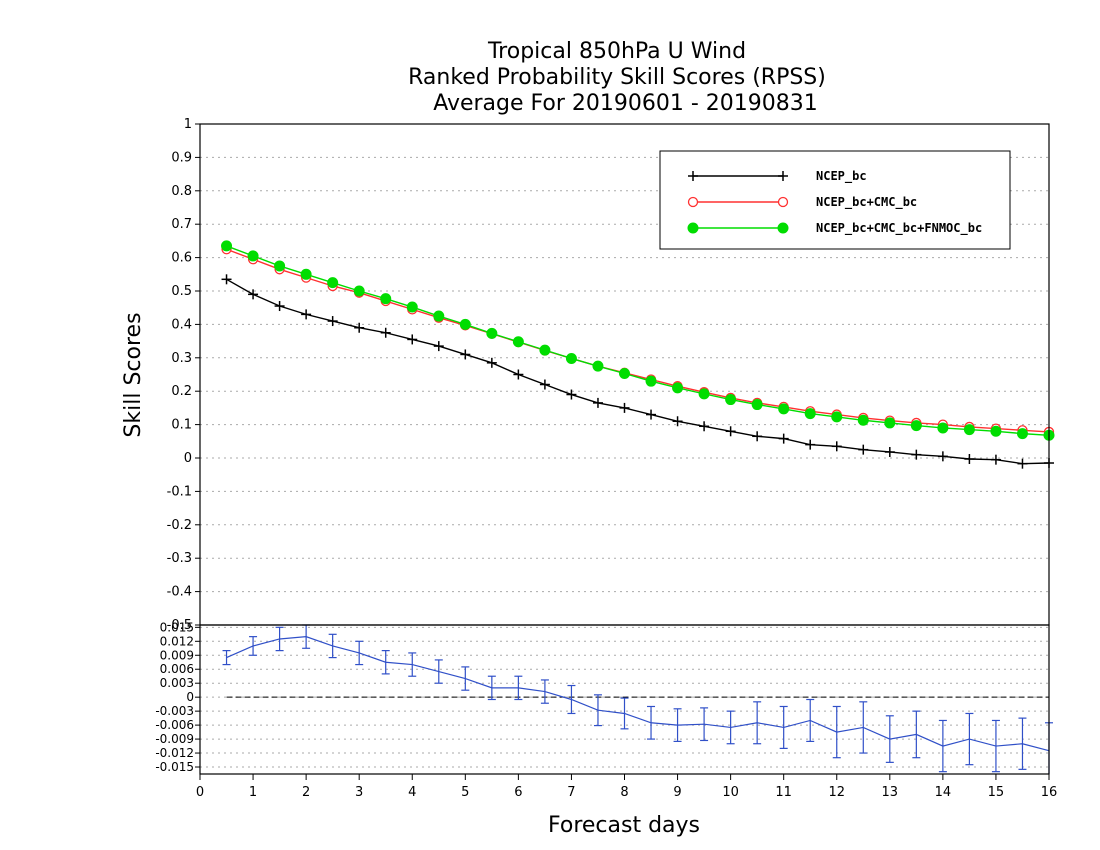 This screenshot has width=1100, height=850. I want to click on x-tick-label: 5, so click(465, 792).